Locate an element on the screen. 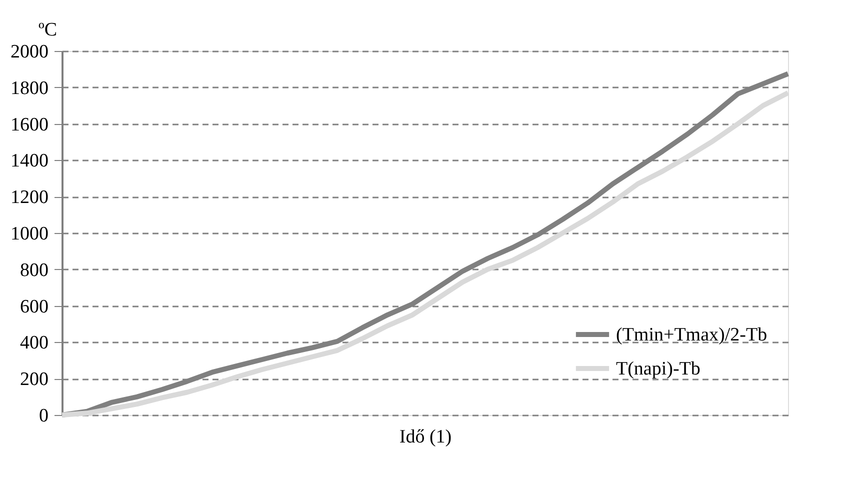 The image size is (866, 493). y-tick-label: 800 is located at coordinates (34, 270).